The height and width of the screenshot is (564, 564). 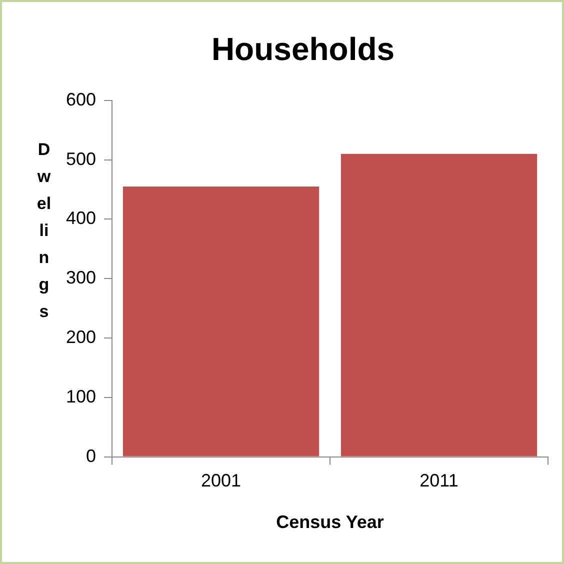 I want to click on y-tick-label: 200, so click(x=81, y=336).